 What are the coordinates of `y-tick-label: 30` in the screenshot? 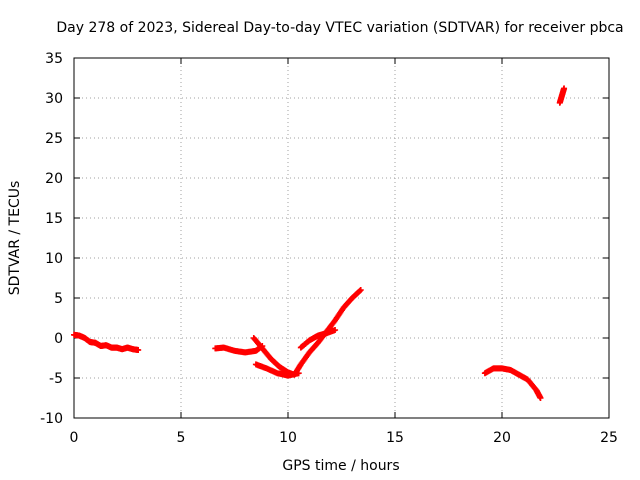 It's located at (54, 99).